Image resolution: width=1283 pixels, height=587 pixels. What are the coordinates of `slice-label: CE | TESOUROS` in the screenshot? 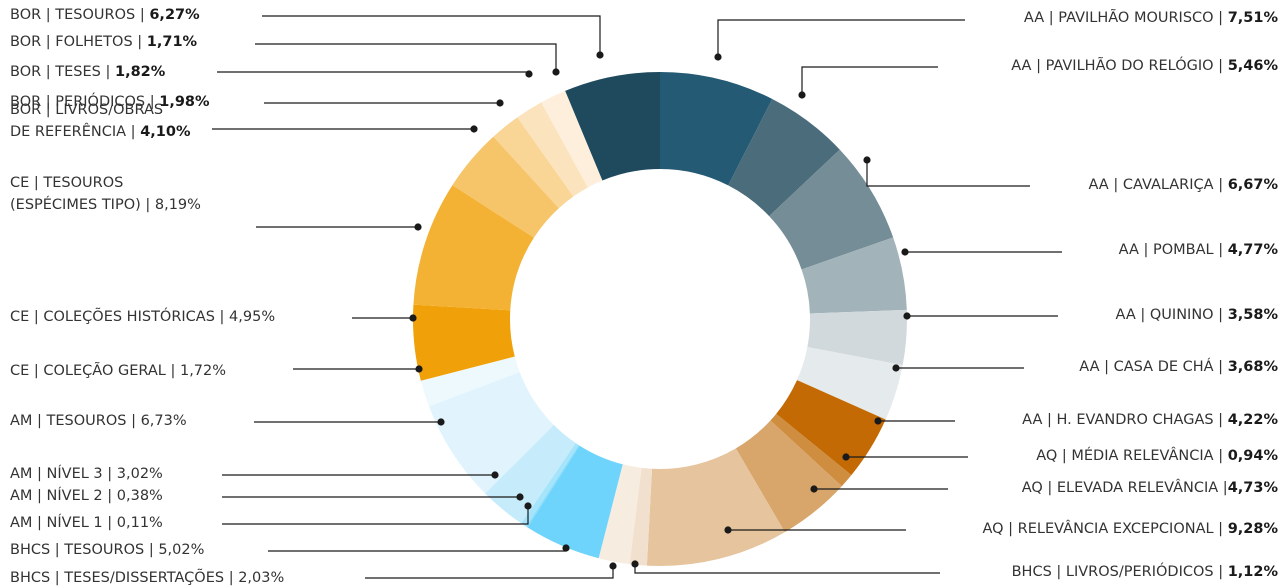 It's located at (66, 183).